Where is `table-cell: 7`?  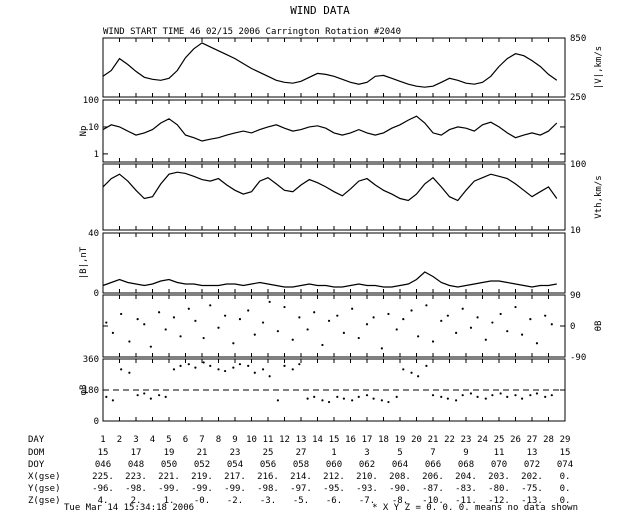 table-cell: 7 is located at coordinates (432, 453).